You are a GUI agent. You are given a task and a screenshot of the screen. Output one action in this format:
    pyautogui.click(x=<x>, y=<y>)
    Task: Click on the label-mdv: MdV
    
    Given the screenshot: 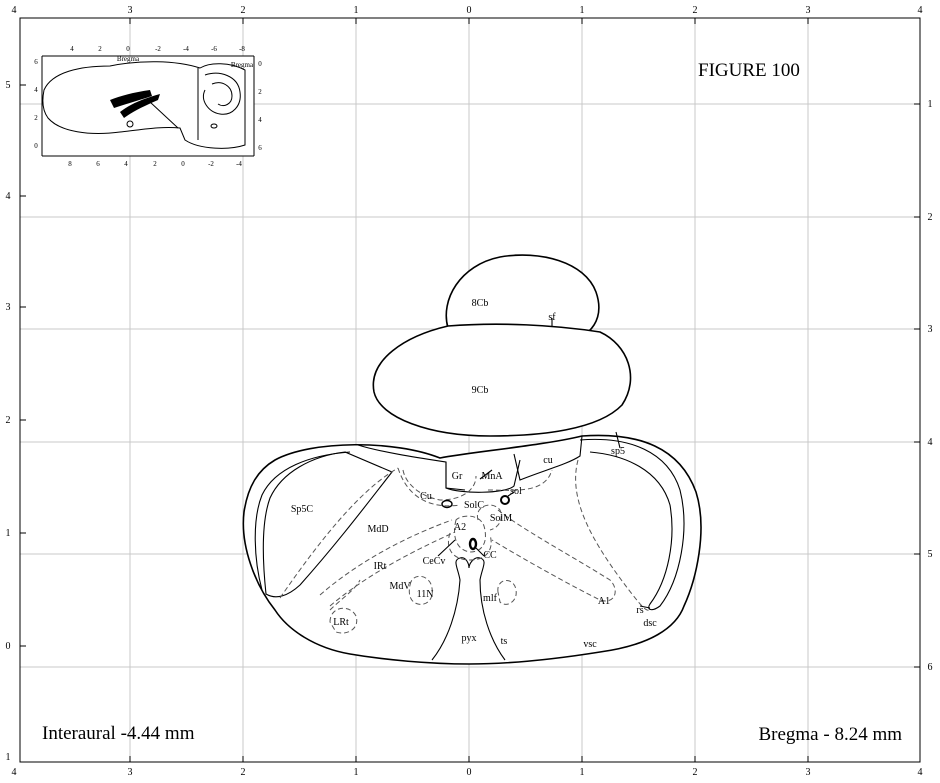 What is the action you would take?
    pyautogui.click(x=400, y=586)
    